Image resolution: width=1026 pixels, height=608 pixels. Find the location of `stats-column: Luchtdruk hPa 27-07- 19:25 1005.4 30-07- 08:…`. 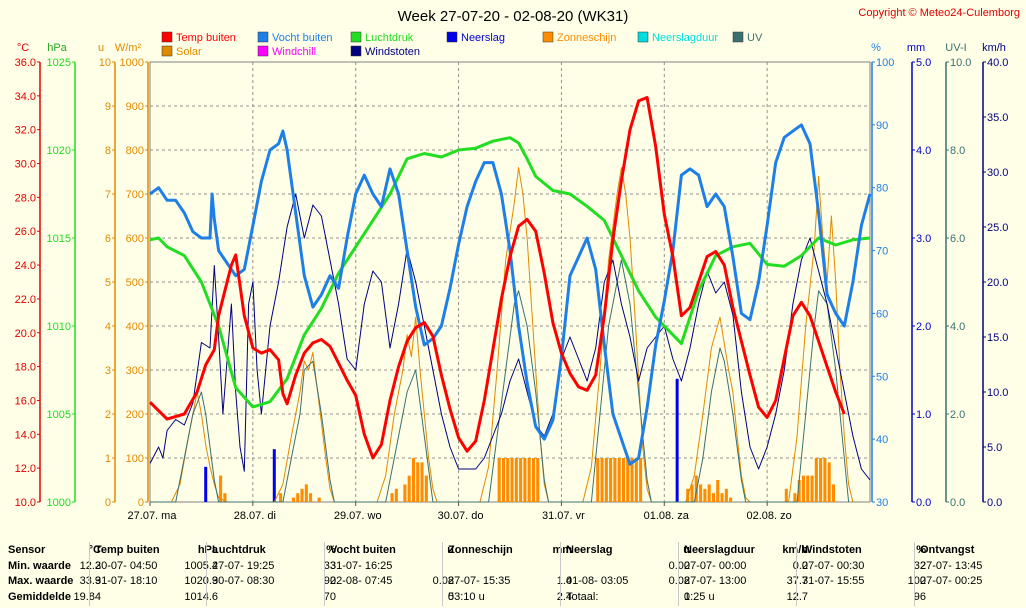

stats-column: Luchtdruk hPa 27-07- 19:25 1005.4 30-07- 08:… is located at coordinates (253, 573).